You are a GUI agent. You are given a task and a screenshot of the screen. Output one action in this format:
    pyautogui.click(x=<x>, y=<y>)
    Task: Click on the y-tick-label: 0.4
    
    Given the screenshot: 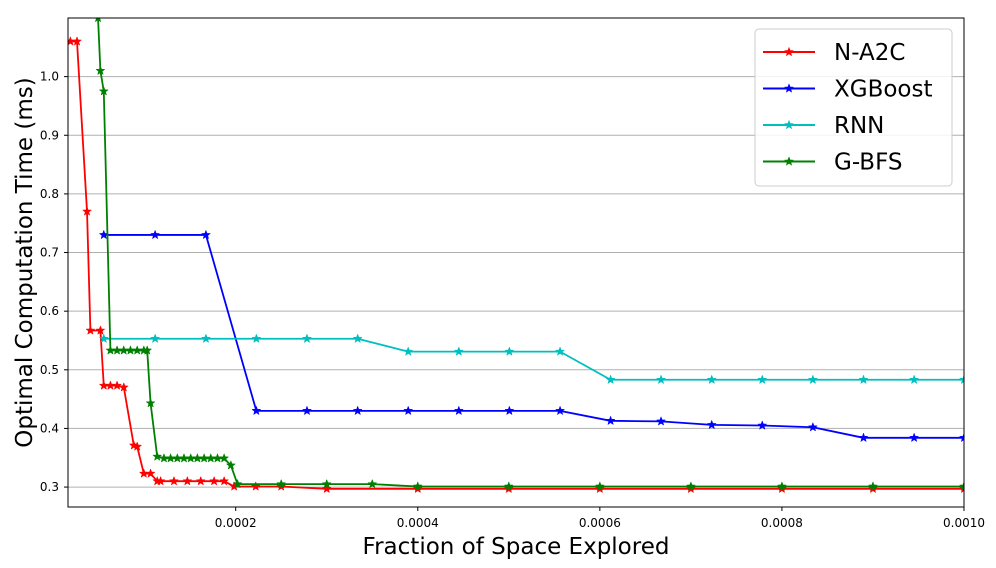 What is the action you would take?
    pyautogui.click(x=49, y=428)
    